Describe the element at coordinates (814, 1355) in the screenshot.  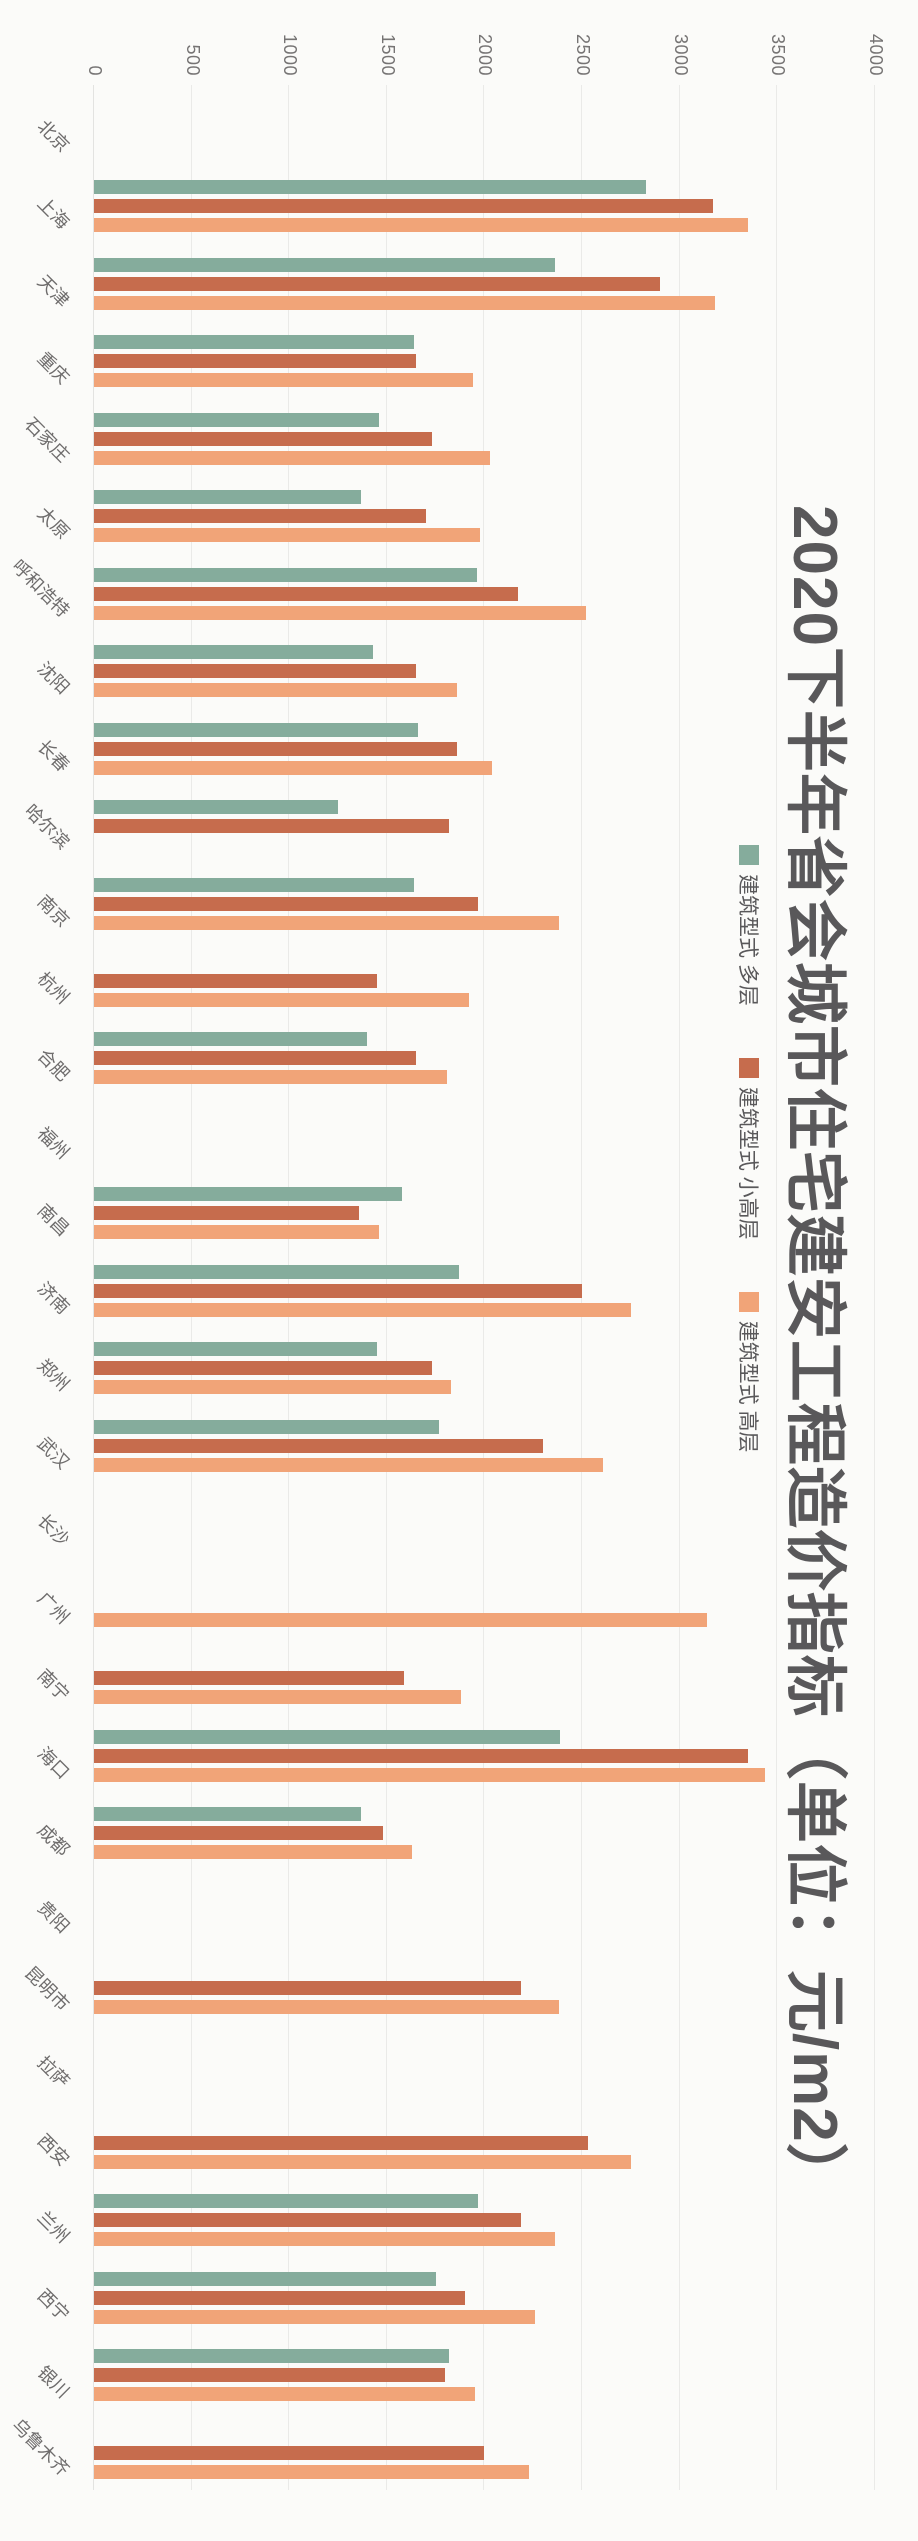
I see `chart-title: 2020下半年省会城市住宅建安工程造价指标（单位：元/m2）` at that location.